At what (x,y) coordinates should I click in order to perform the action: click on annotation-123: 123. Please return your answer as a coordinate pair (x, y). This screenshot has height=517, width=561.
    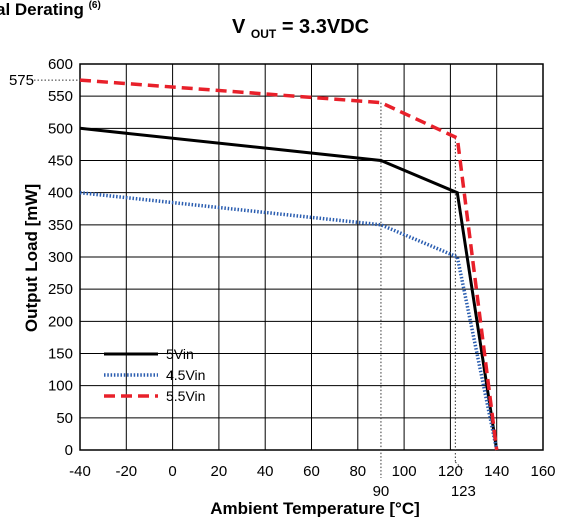
    Looking at the image, I should click on (463, 491).